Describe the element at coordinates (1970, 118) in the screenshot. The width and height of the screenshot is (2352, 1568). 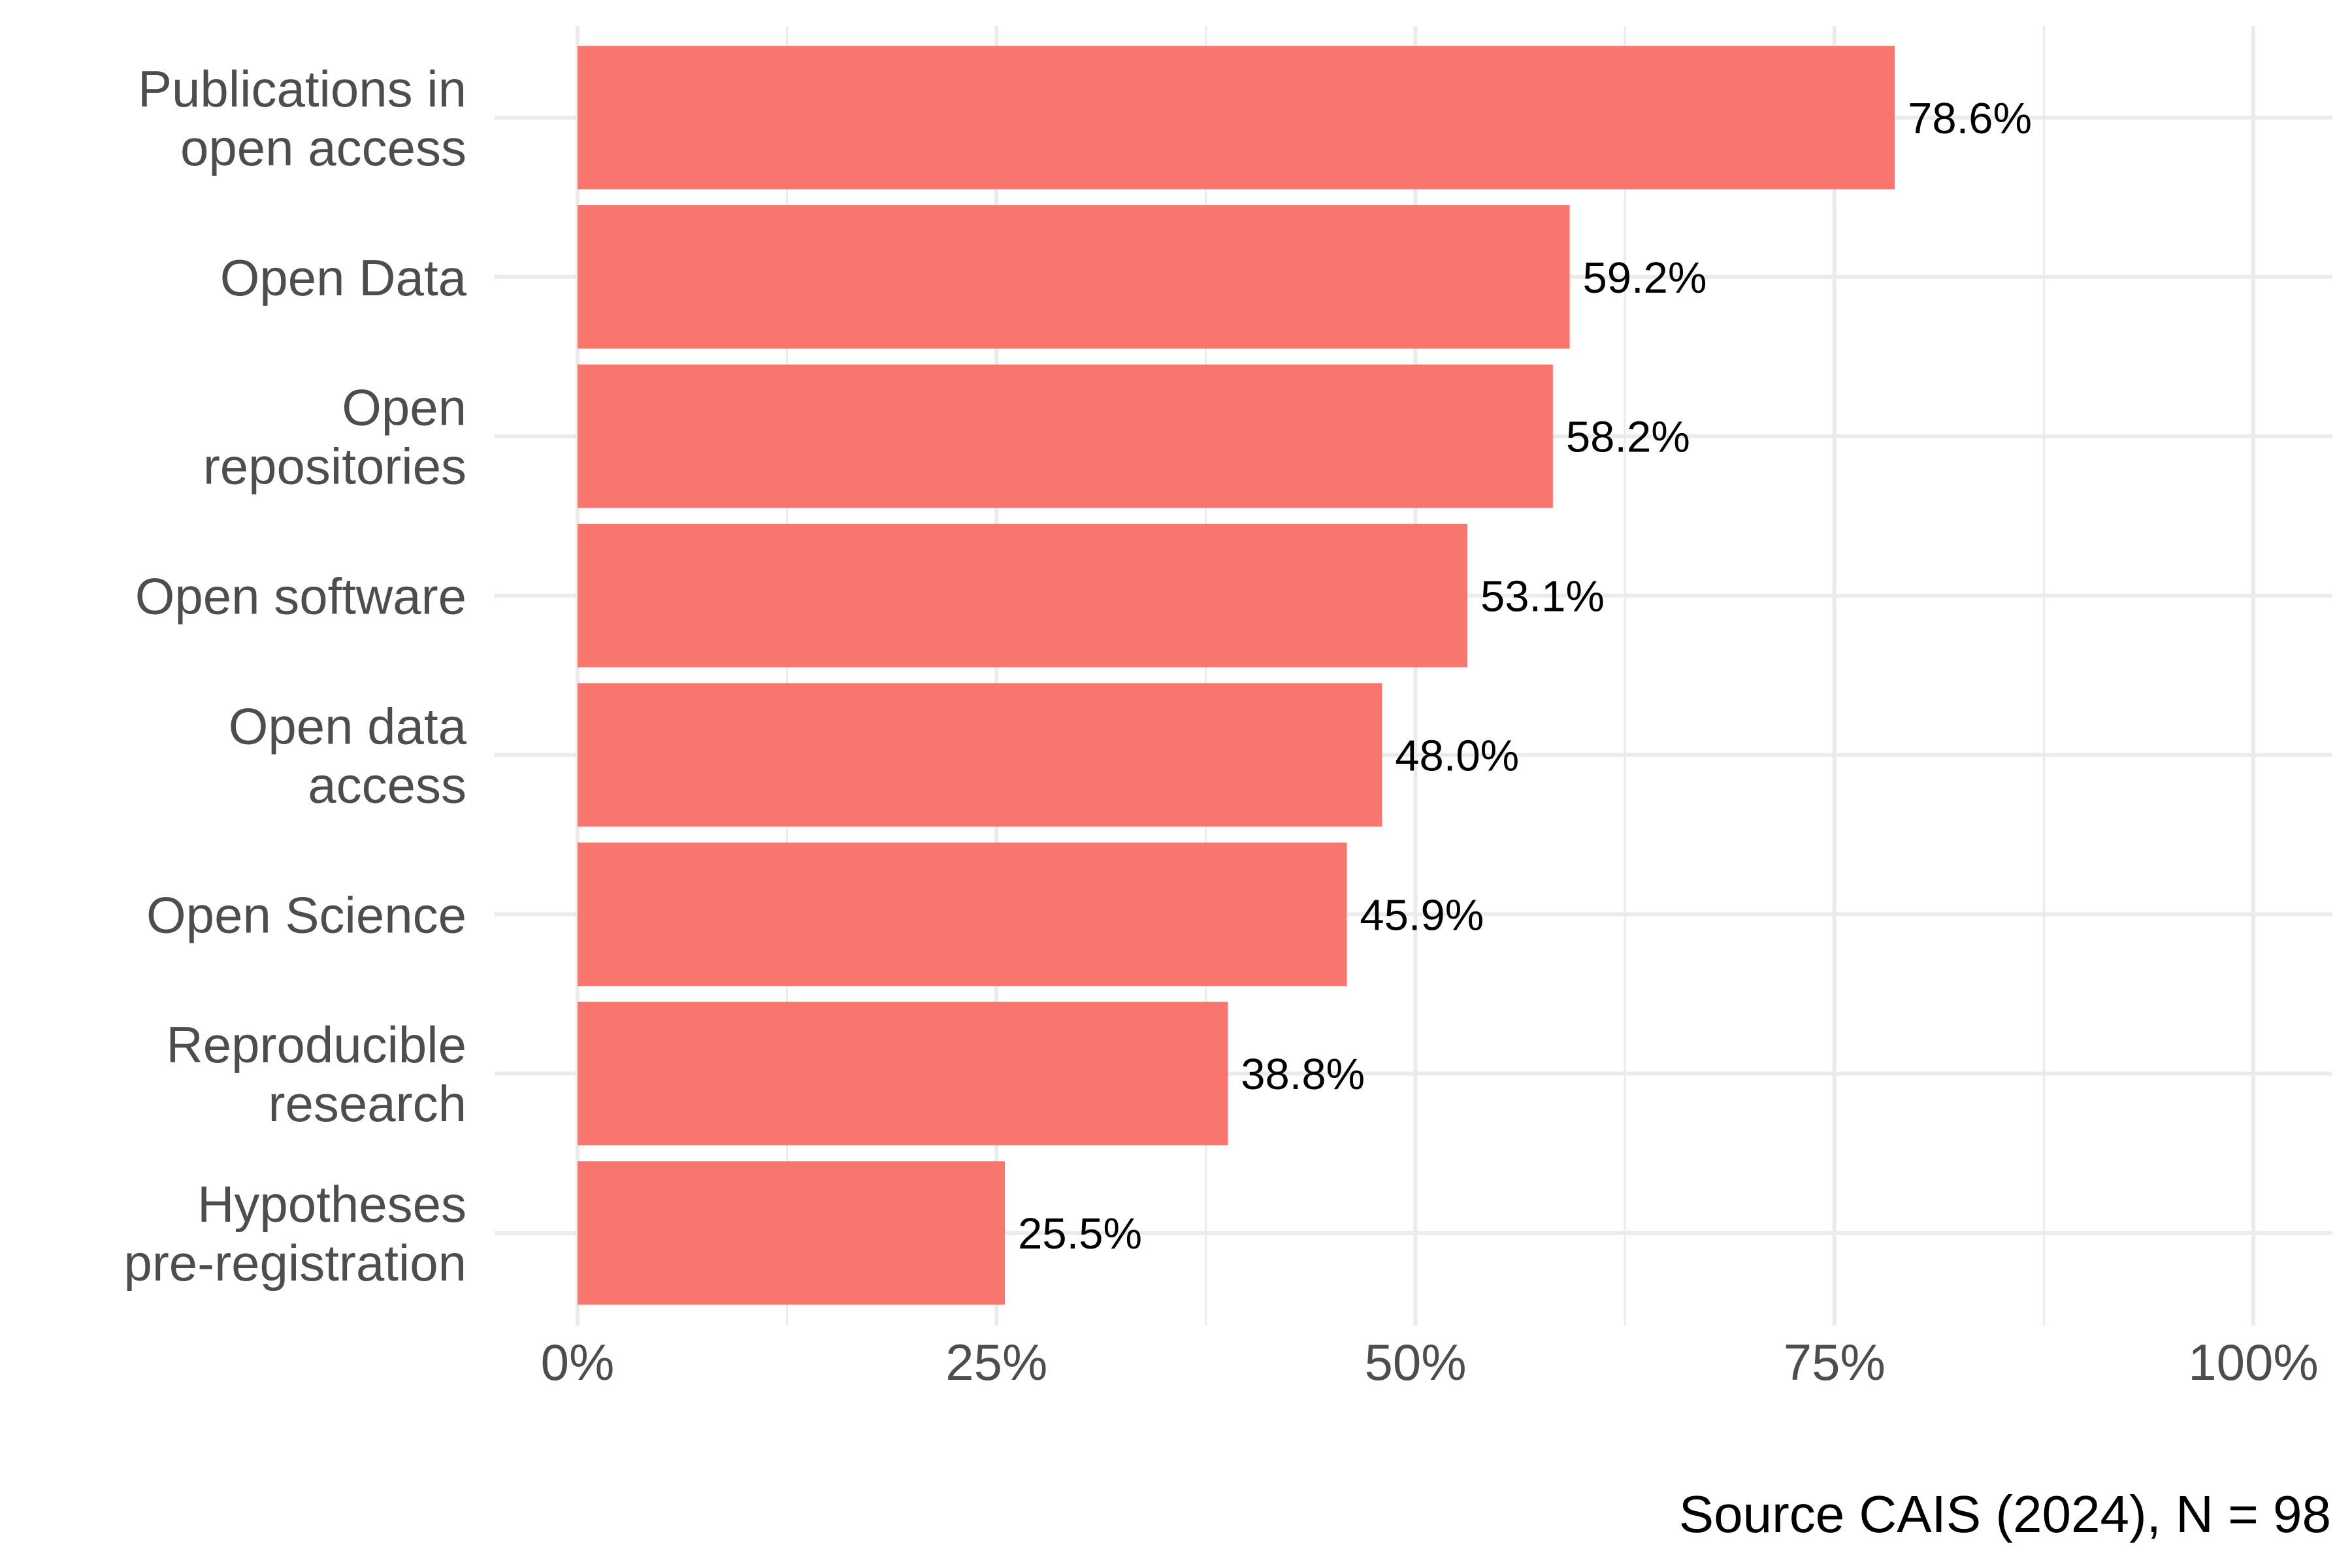
I see `data-label: 78.6%` at that location.